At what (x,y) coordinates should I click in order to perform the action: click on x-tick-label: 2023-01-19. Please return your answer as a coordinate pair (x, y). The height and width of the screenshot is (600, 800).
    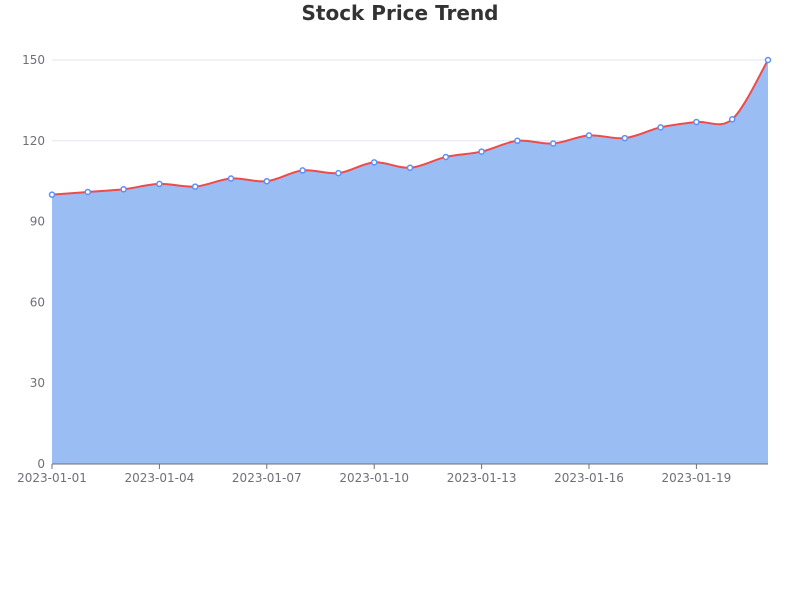
    Looking at the image, I should click on (697, 478).